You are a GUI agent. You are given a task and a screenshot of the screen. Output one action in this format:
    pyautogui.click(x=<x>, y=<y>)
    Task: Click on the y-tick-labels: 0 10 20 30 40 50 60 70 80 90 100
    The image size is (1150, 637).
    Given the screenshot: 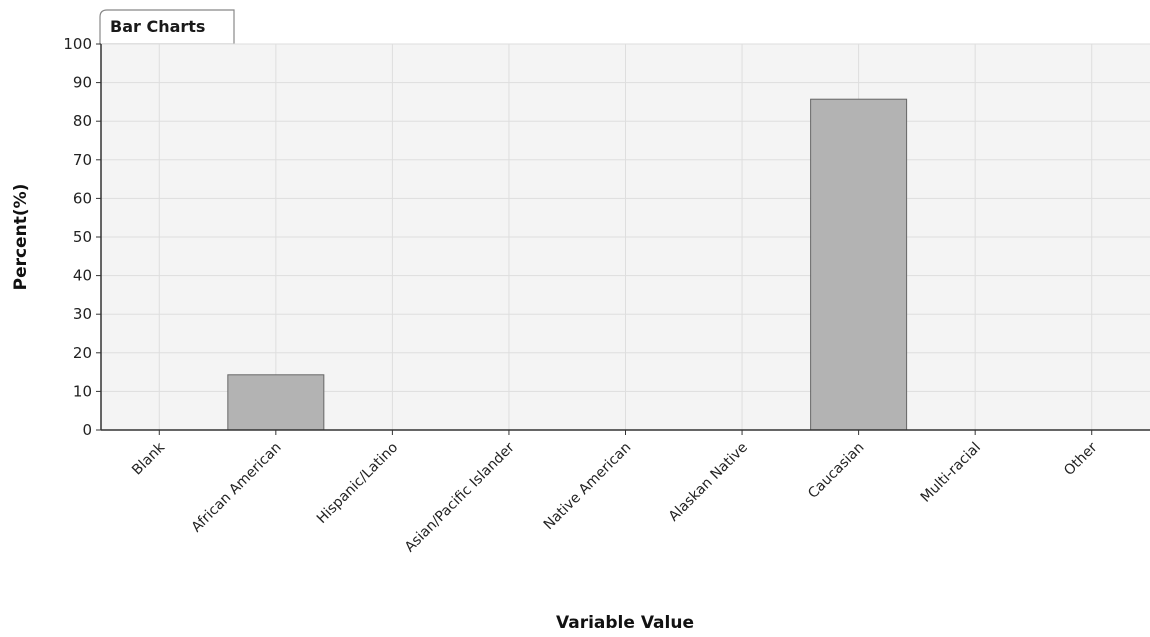 What is the action you would take?
    pyautogui.click(x=82, y=237)
    